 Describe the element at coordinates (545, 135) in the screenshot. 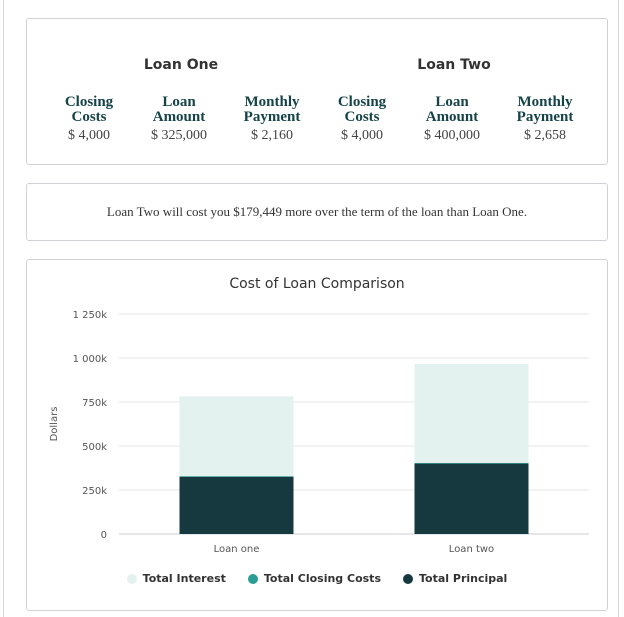

I see `stat-value: $ 2,658` at that location.